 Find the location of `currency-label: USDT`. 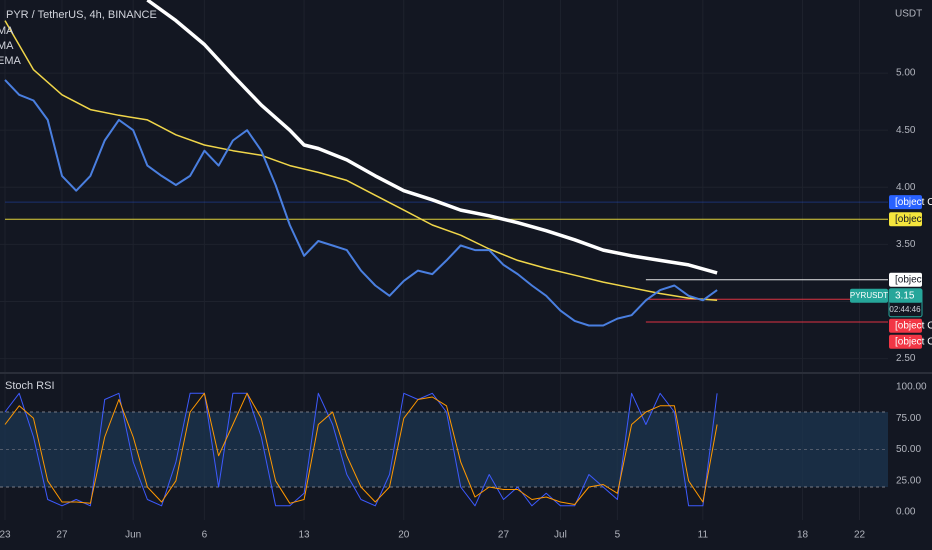

currency-label: USDT is located at coordinates (908, 14).